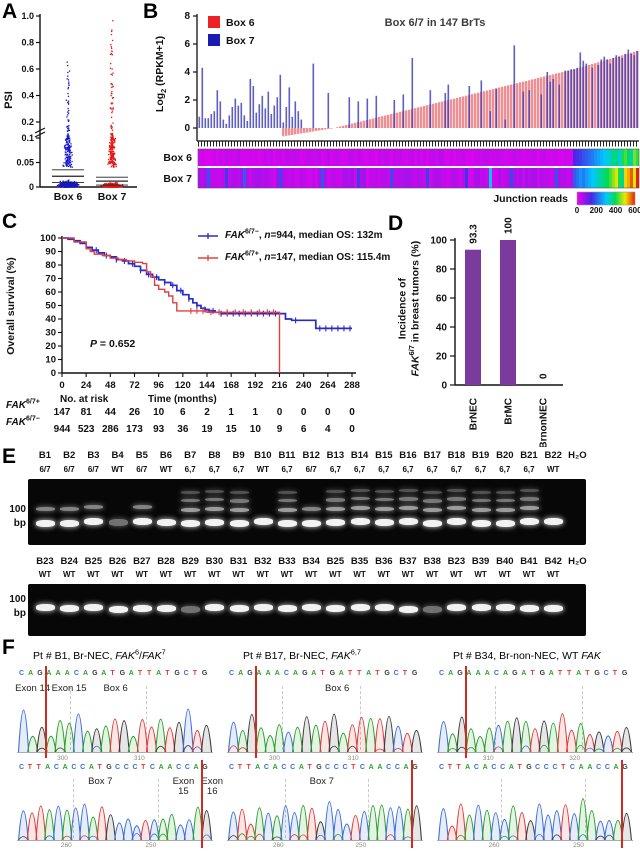  I want to click on svg-text: 144, so click(207, 385).